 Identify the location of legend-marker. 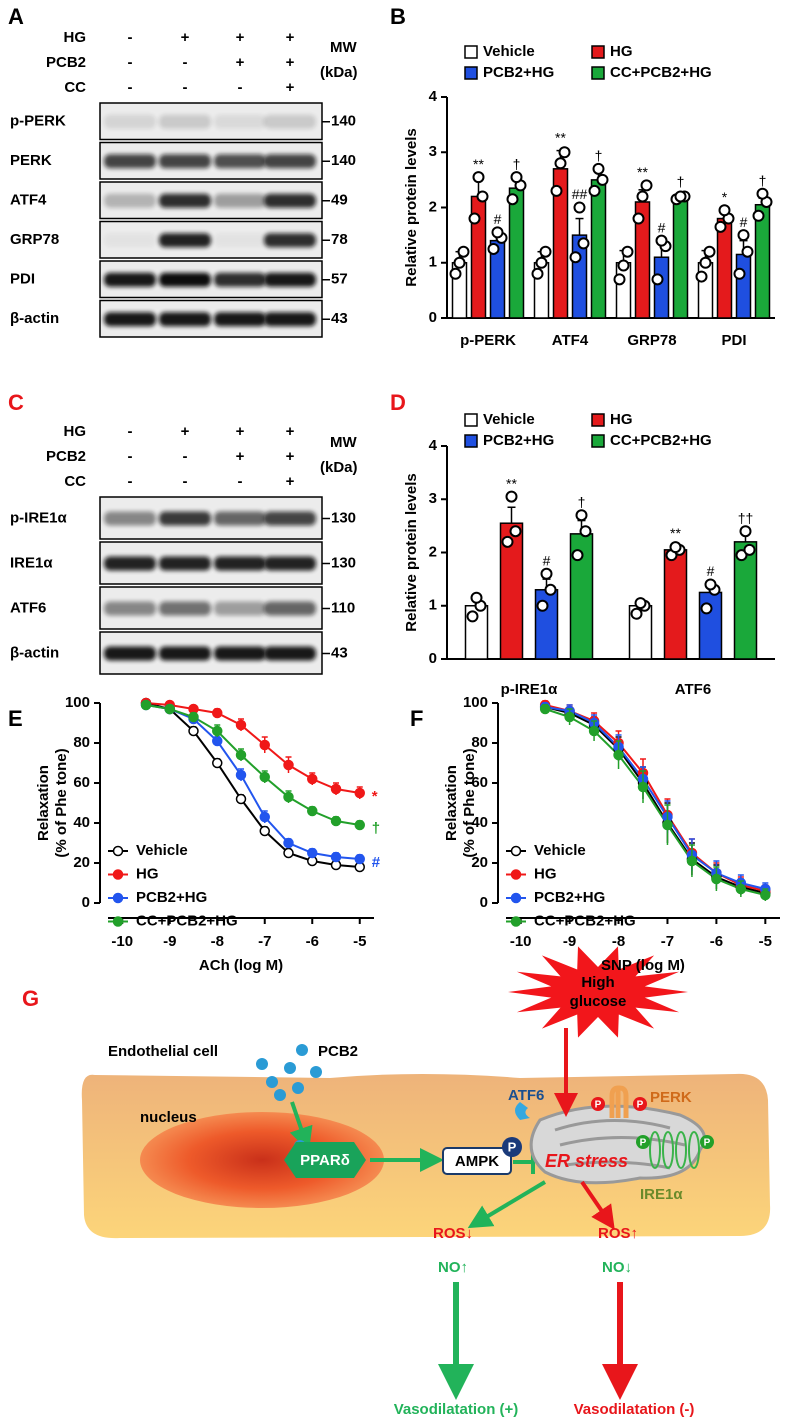
(516, 898).